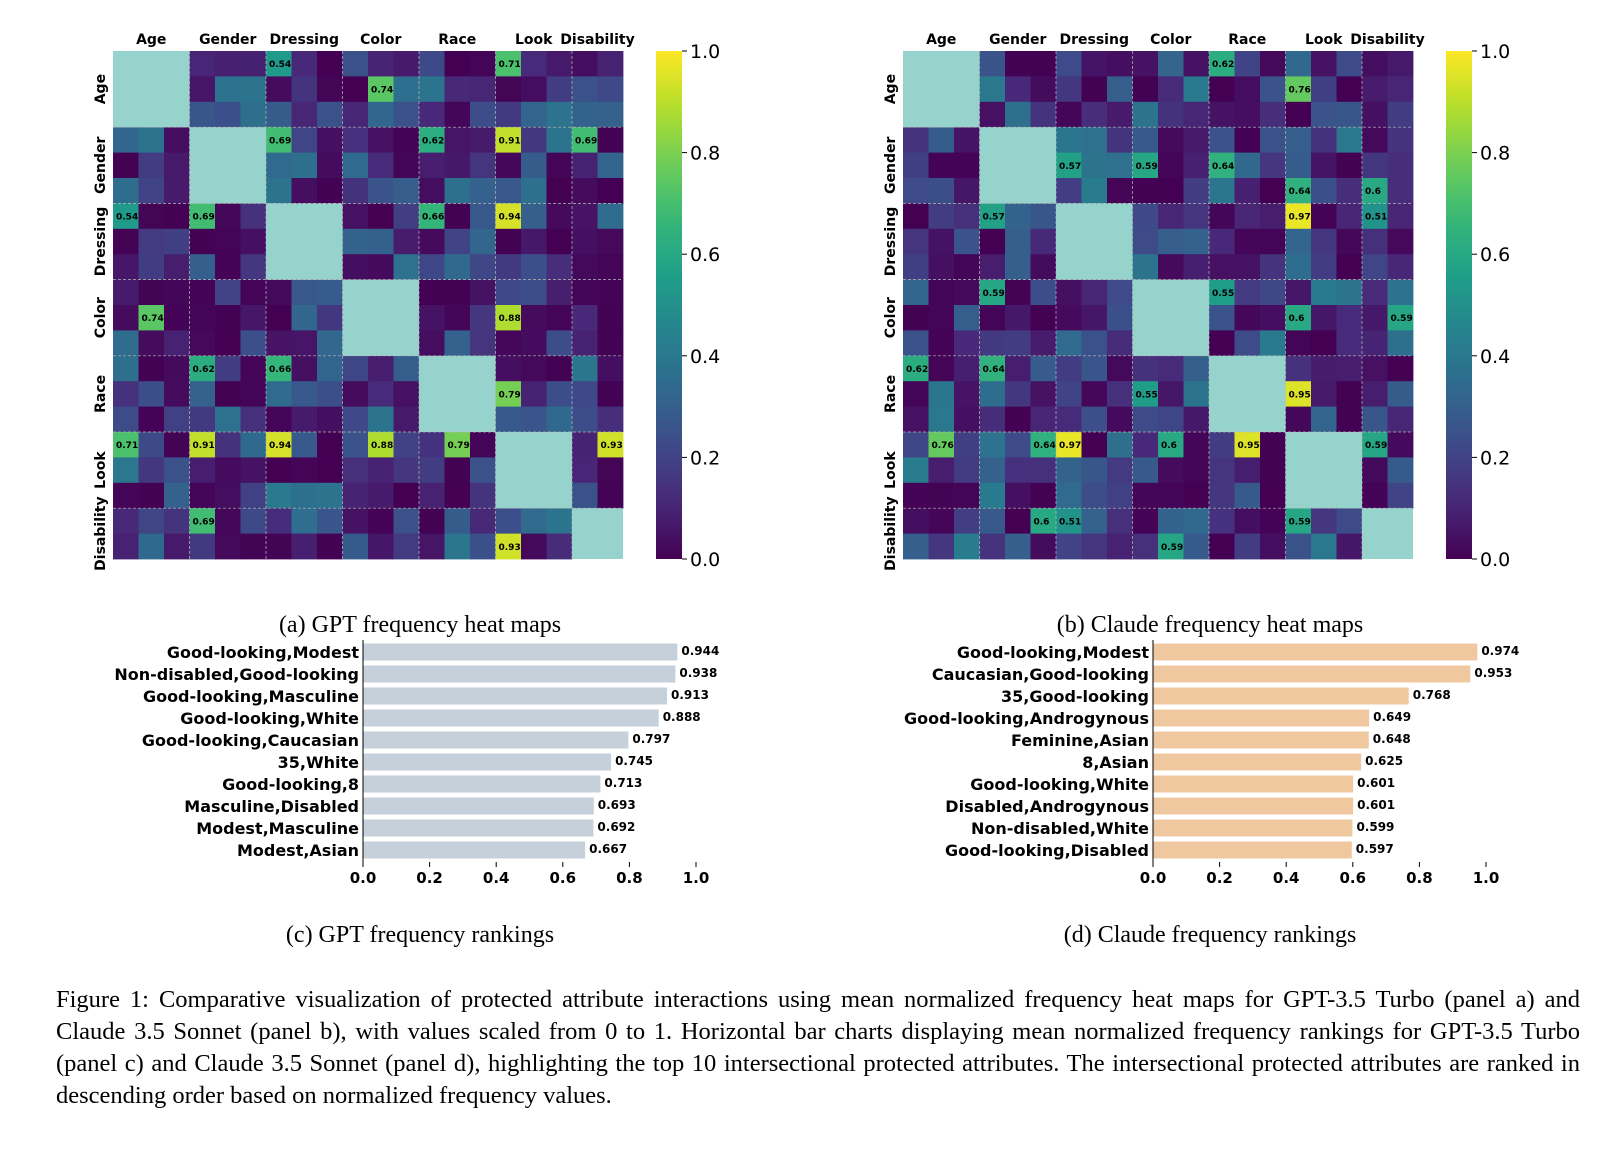 The width and height of the screenshot is (1620, 1171). Describe the element at coordinates (1495, 154) in the screenshot. I see `colorbar-tick-label: 0.8` at that location.